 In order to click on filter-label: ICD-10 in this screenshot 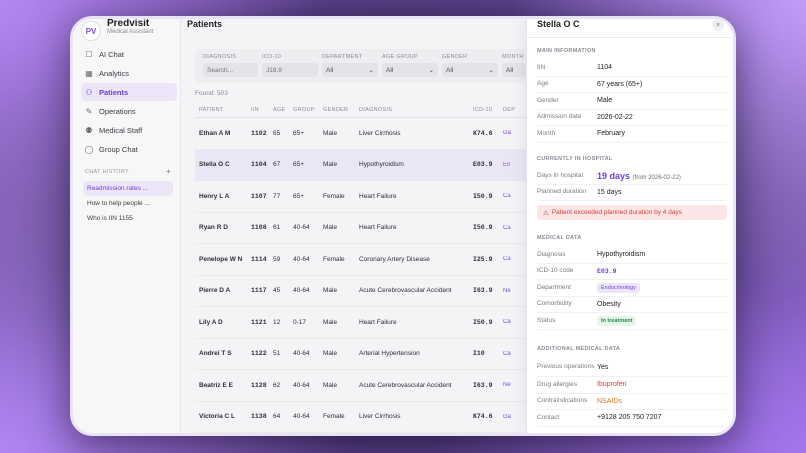, I will do `click(272, 57)`.